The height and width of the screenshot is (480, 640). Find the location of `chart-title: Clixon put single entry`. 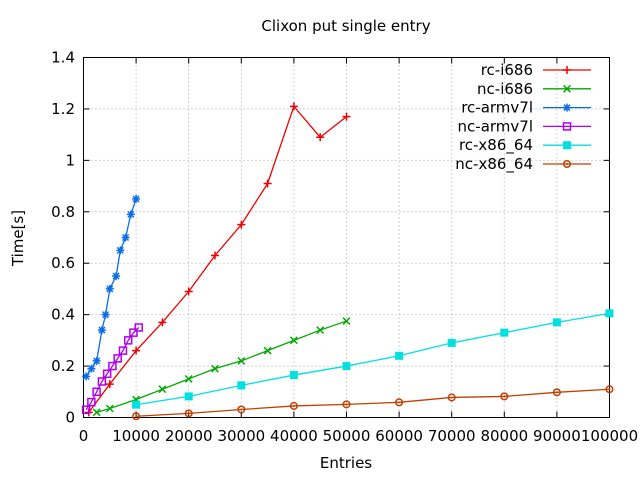

chart-title: Clixon put single entry is located at coordinates (346, 26).